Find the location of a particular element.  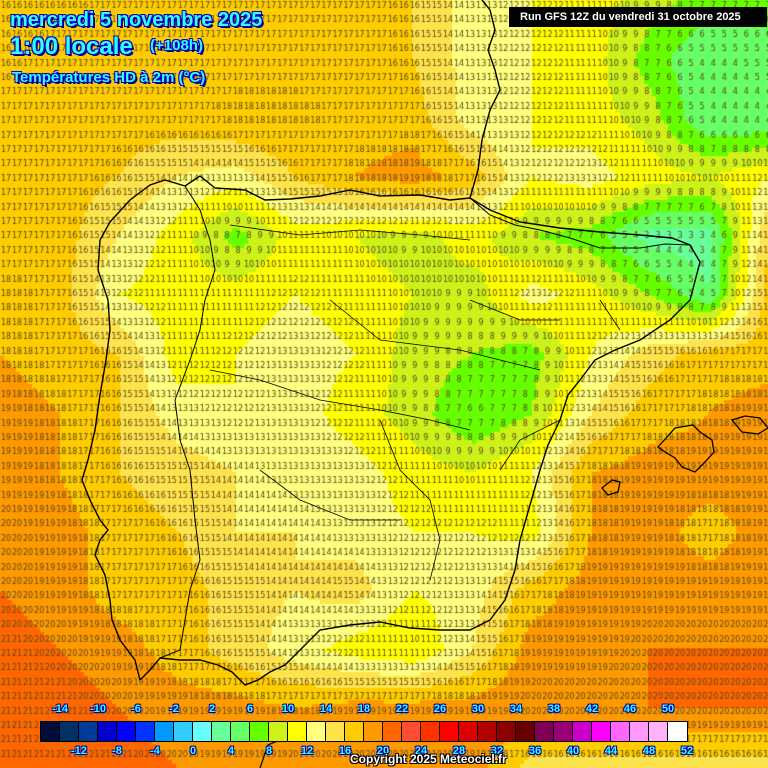

legend-label-top: 2 is located at coordinates (212, 709).